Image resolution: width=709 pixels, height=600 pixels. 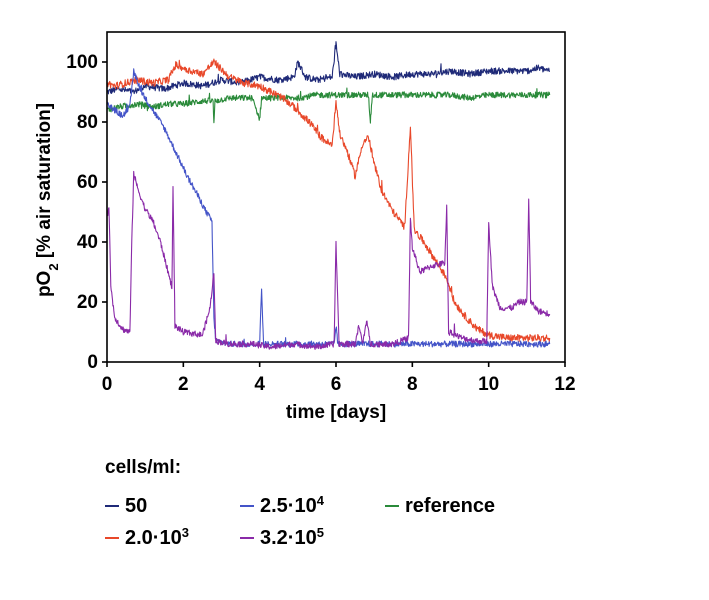 What do you see at coordinates (136, 506) in the screenshot?
I see `legend-label: 50` at bounding box center [136, 506].